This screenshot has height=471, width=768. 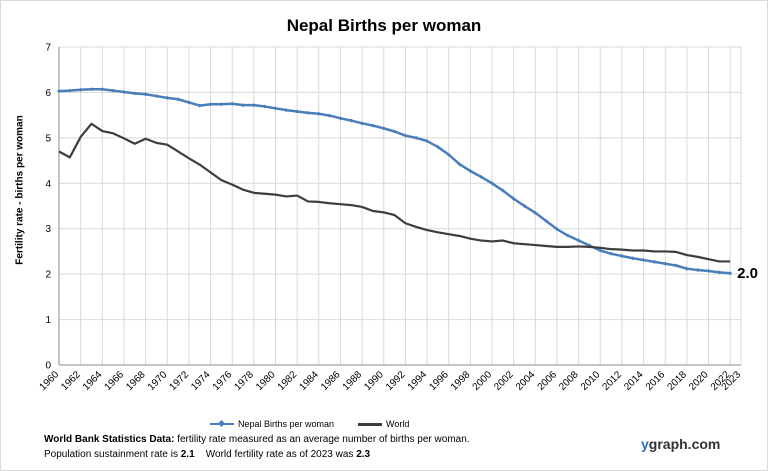 I want to click on legend-item-world: World, so click(x=383, y=424).